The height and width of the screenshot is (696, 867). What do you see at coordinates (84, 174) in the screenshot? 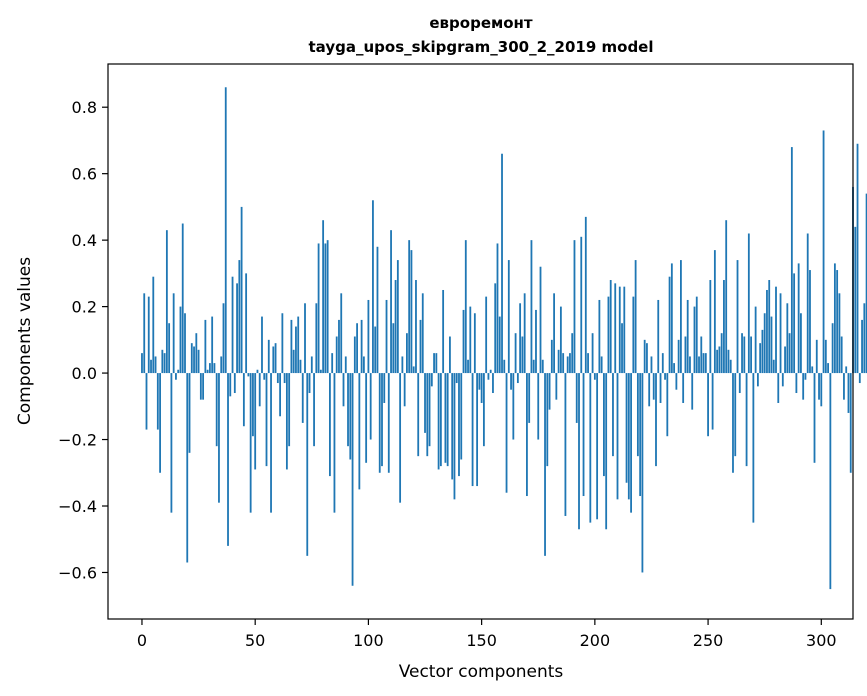
I see `y-tick-label: 0.6` at bounding box center [84, 174].